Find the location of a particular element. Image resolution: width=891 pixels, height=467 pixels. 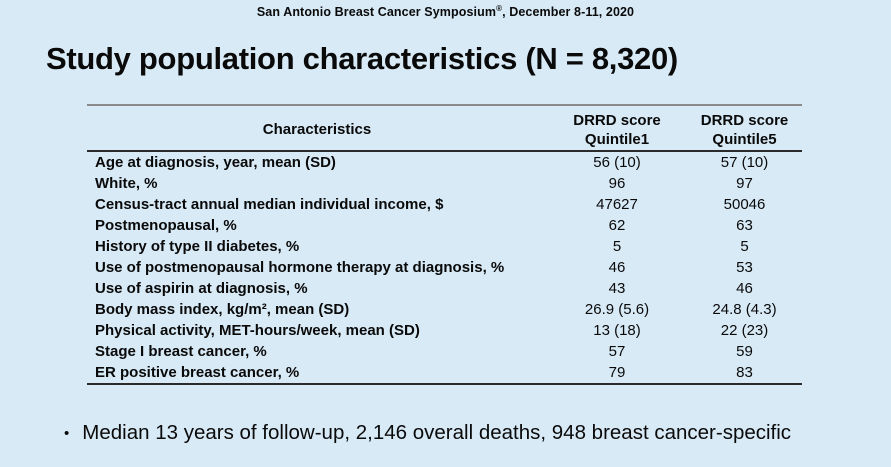

conference-name: San Antonio Breast Cancer Symposium is located at coordinates (376, 12).